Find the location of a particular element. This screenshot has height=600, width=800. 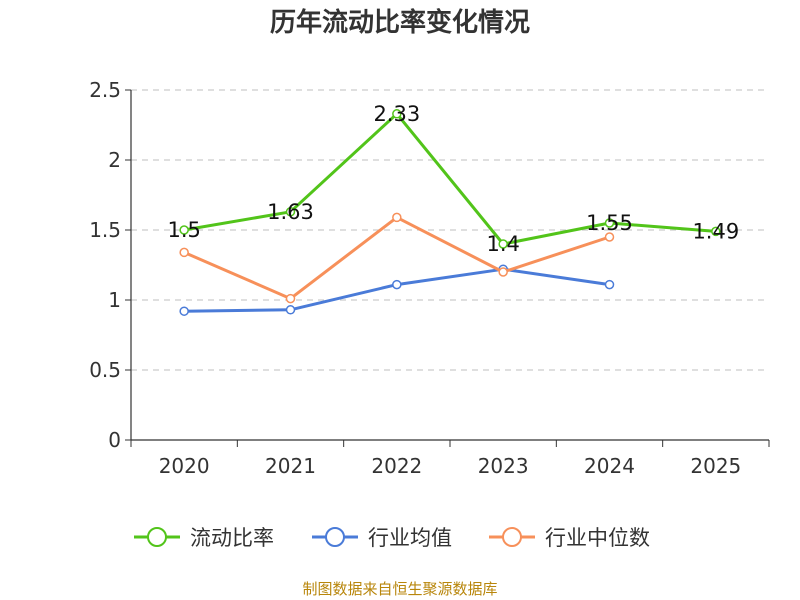

y-tick-label: 2 is located at coordinates (114, 160).